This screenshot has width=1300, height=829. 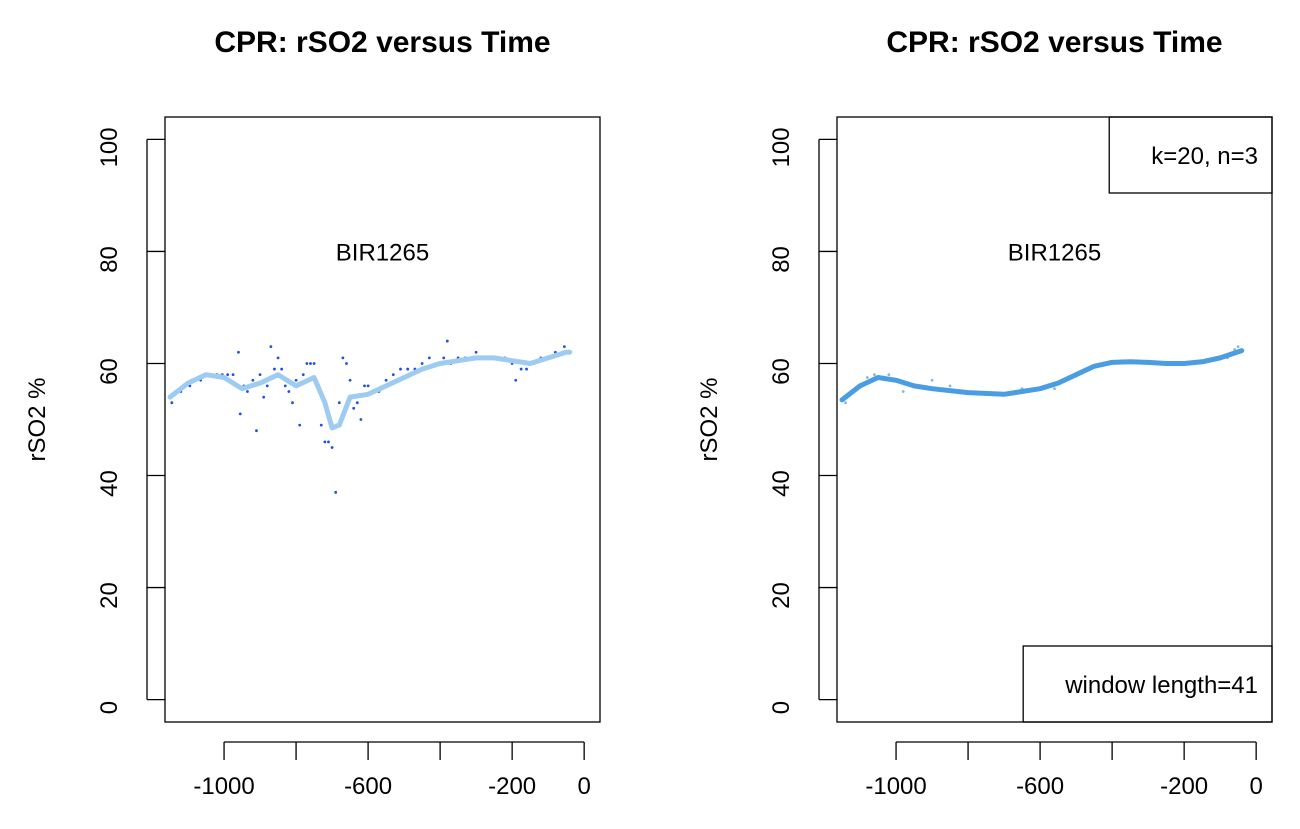 I want to click on legend-text: window length=41, so click(x=1161, y=685).